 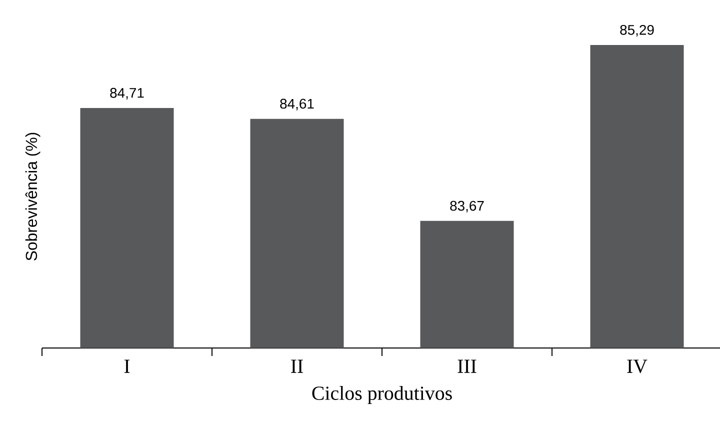 What do you see at coordinates (297, 104) in the screenshot?
I see `data-label: 84,61` at bounding box center [297, 104].